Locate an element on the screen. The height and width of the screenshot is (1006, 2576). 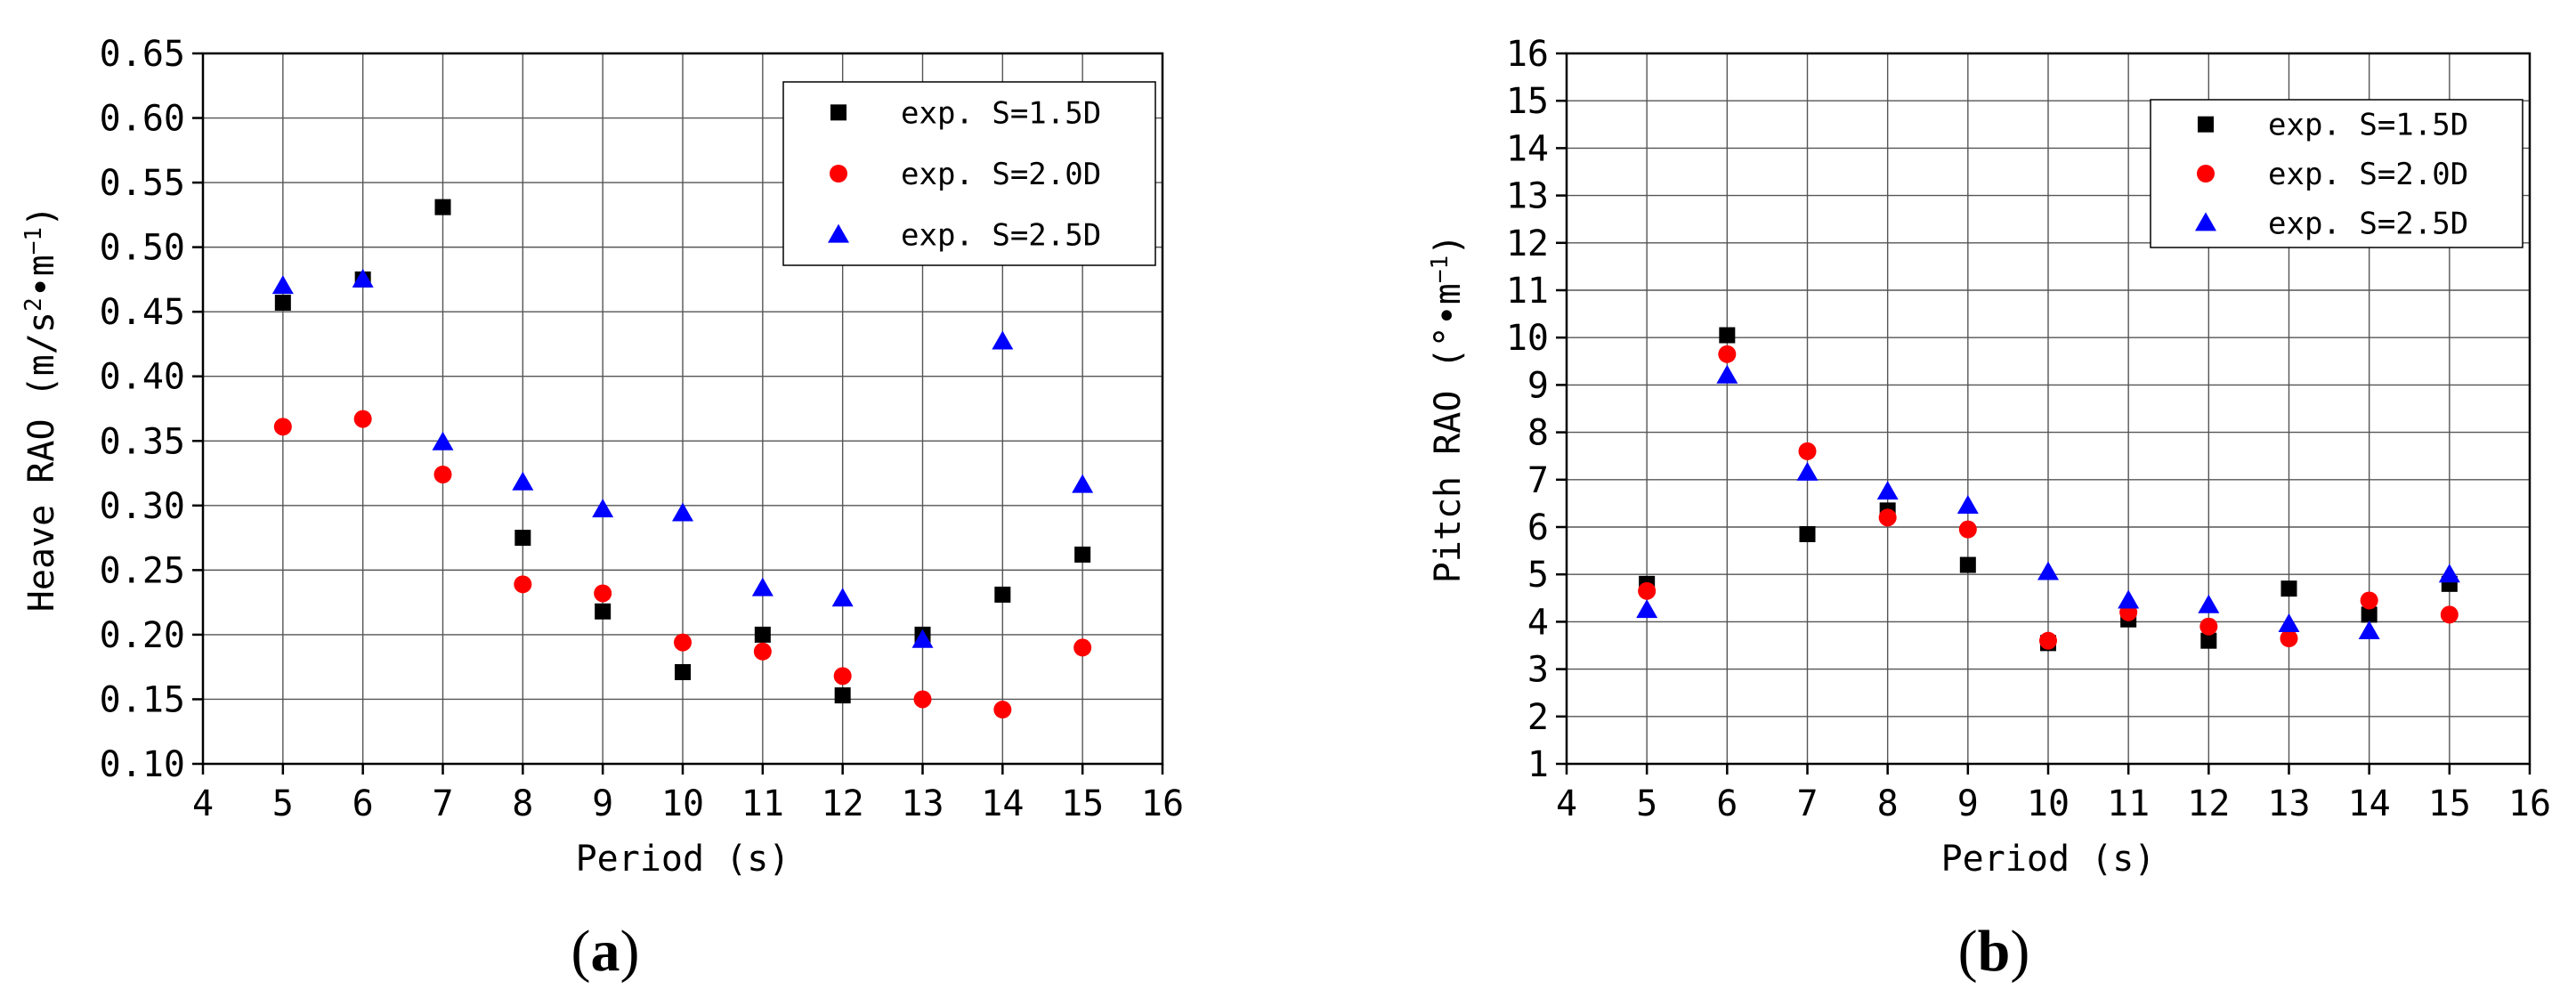
y-axis-label-part: •m is located at coordinates (41, 276).